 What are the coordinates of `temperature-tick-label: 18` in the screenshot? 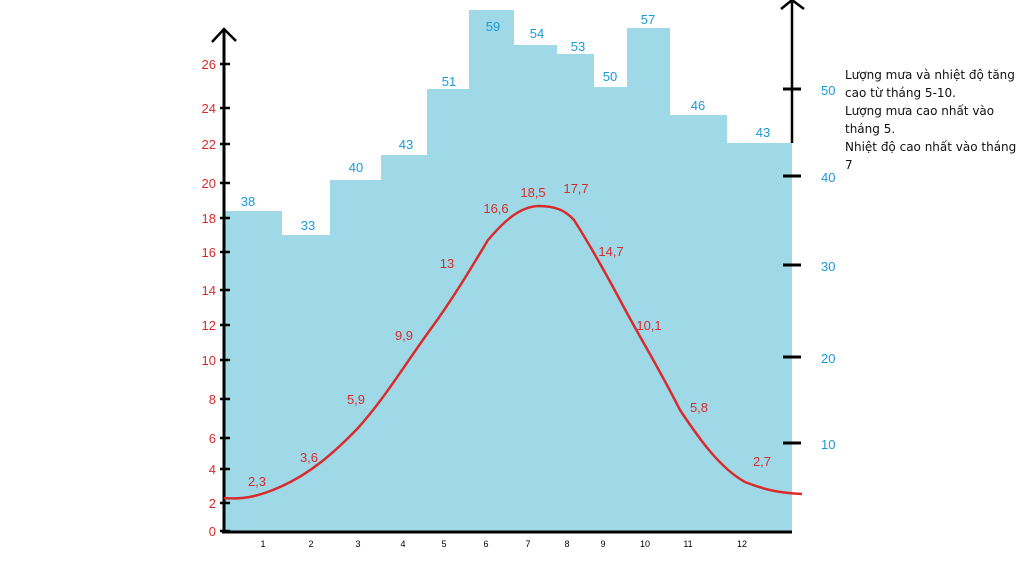 It's located at (209, 218).